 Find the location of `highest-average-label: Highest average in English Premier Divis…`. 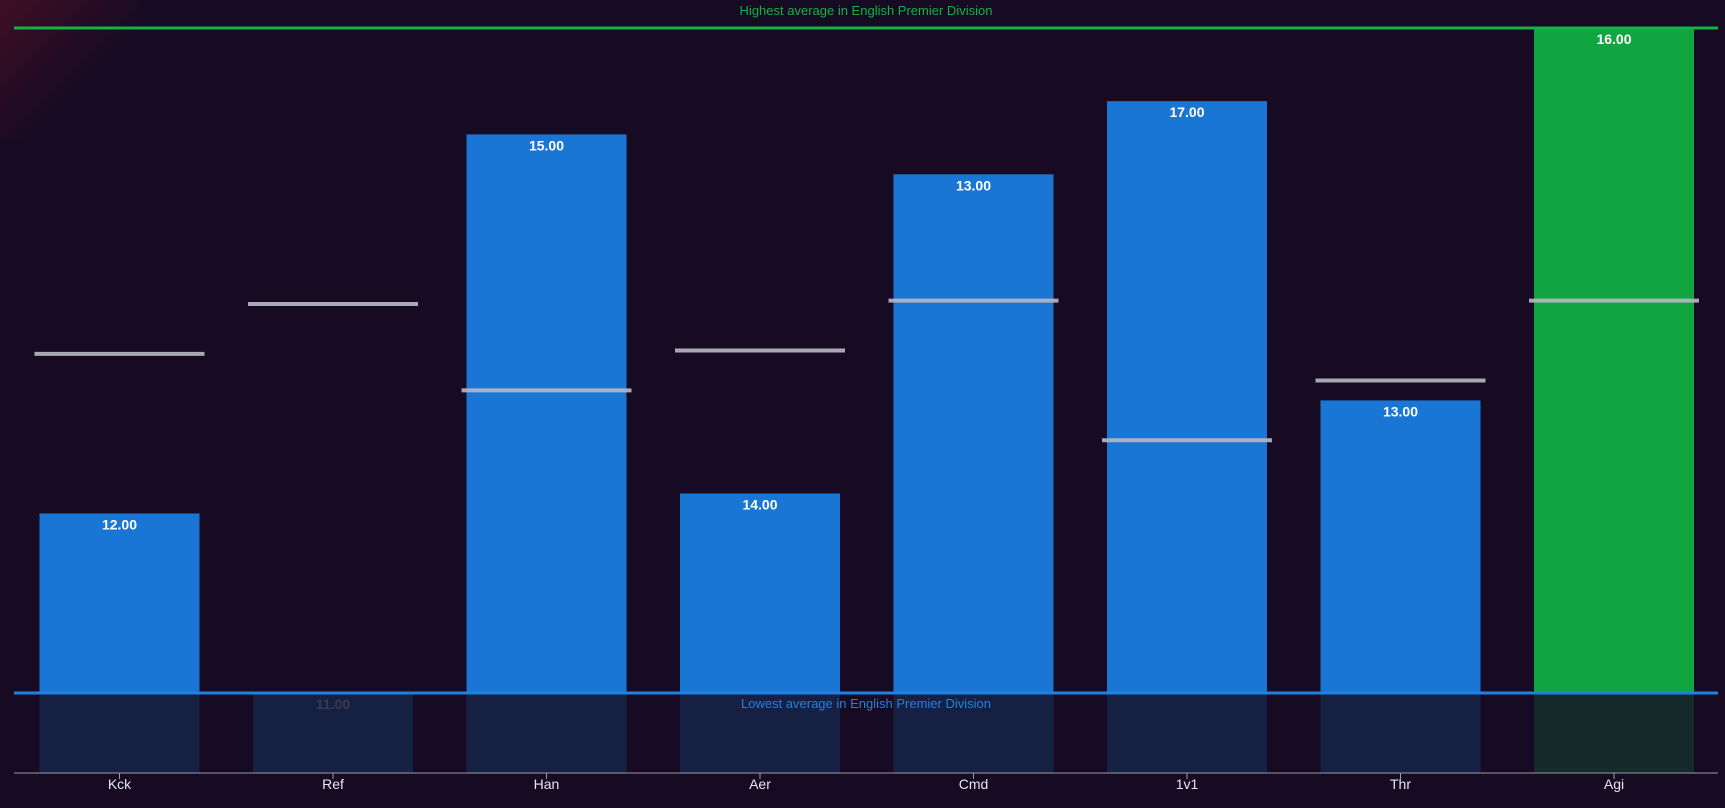

highest-average-label: Highest average in English Premier Divis… is located at coordinates (866, 10).